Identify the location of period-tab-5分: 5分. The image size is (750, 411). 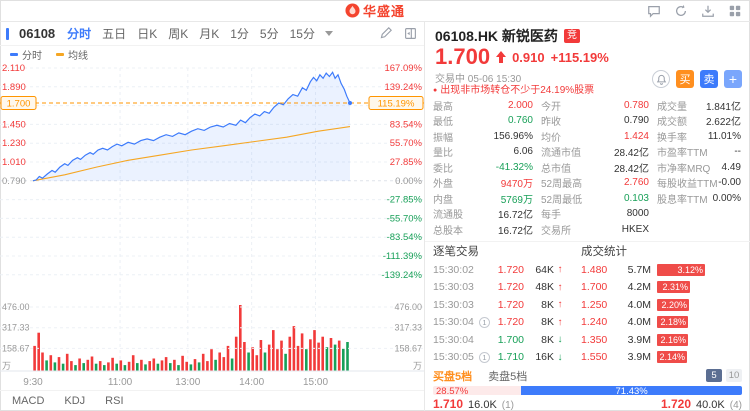
(269, 34).